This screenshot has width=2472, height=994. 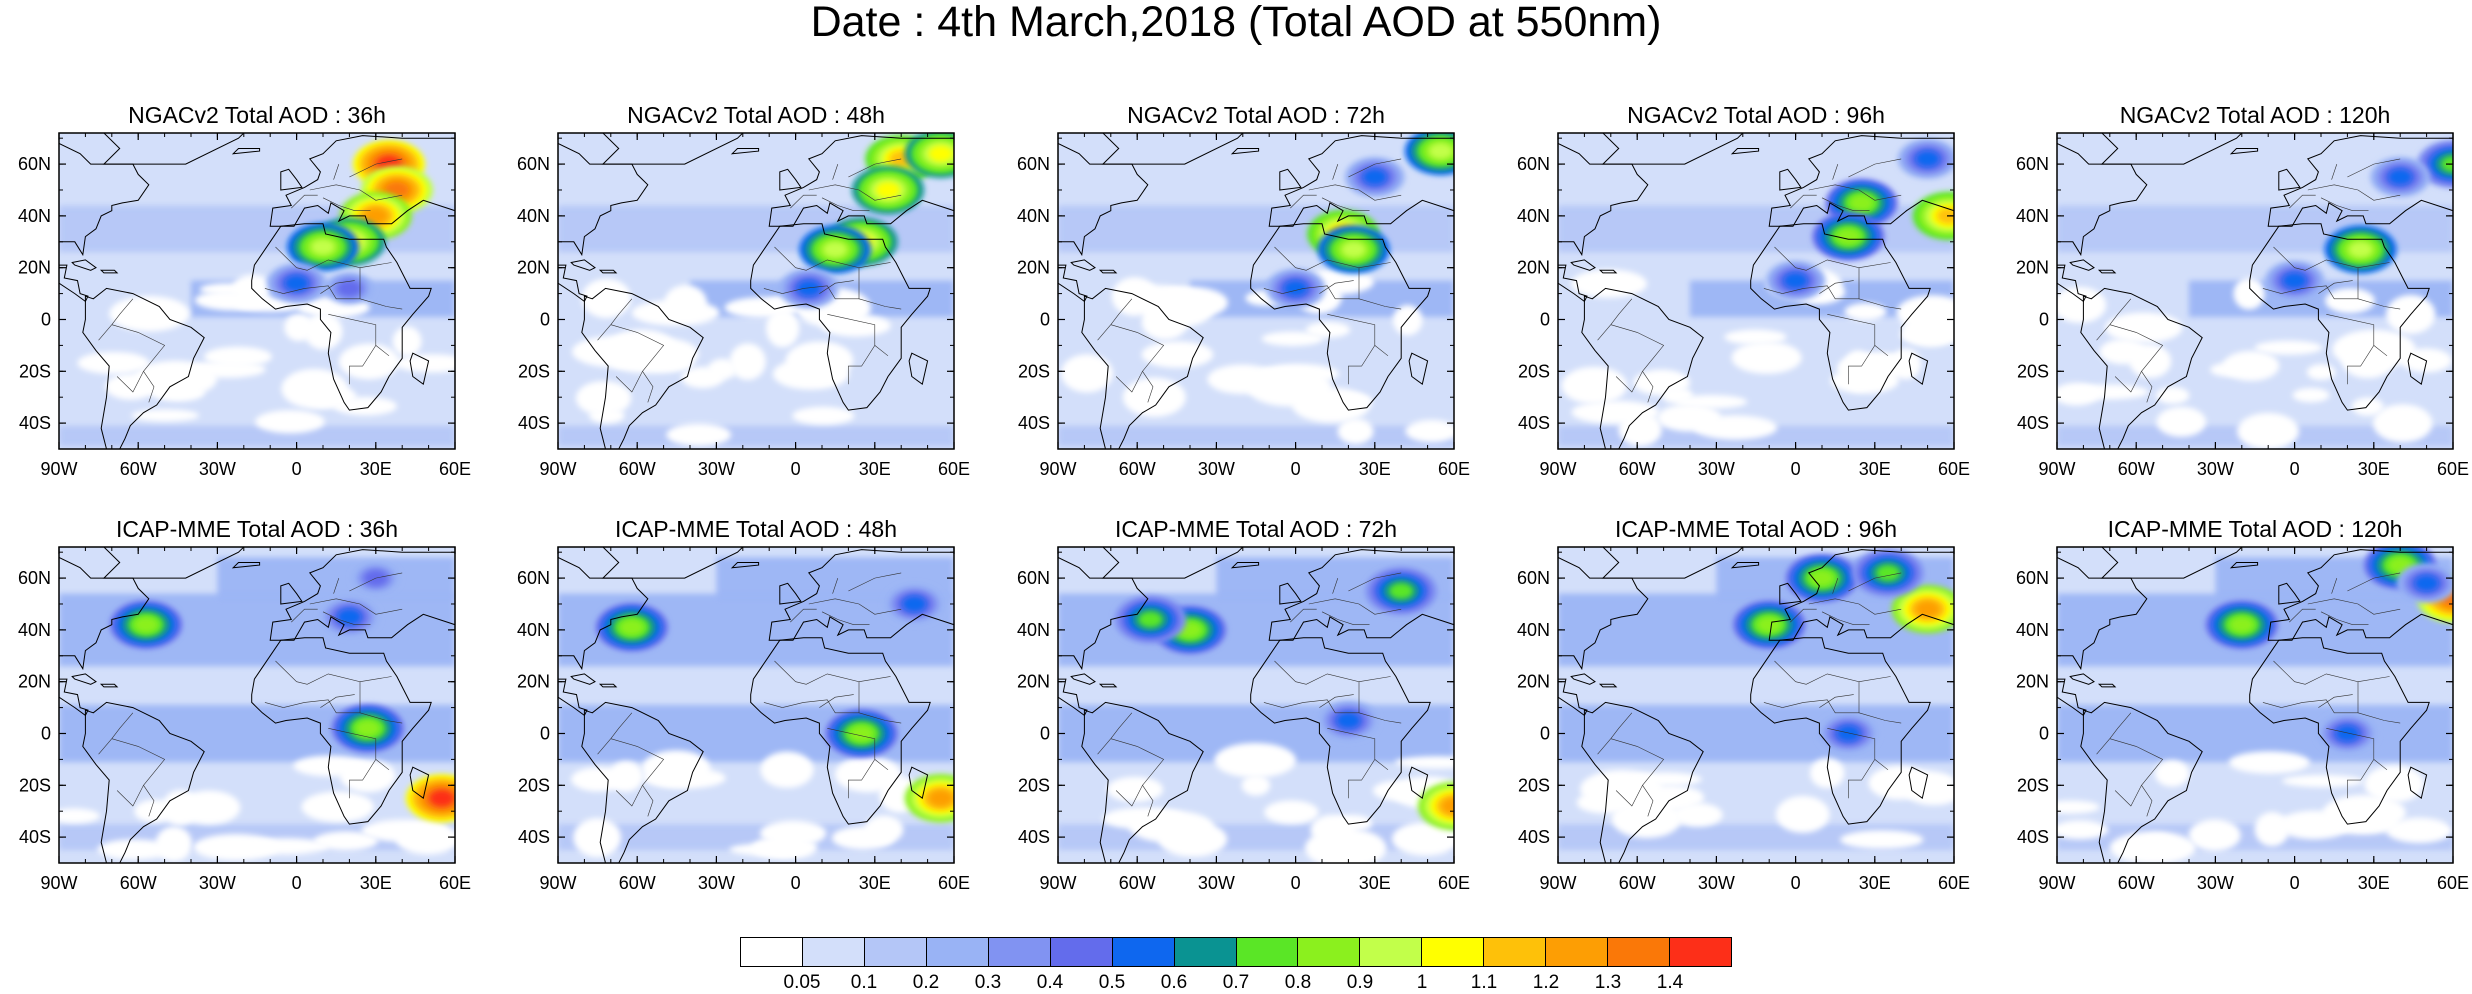 I want to click on lat-tick-label: 60N, so click(x=2032, y=578).